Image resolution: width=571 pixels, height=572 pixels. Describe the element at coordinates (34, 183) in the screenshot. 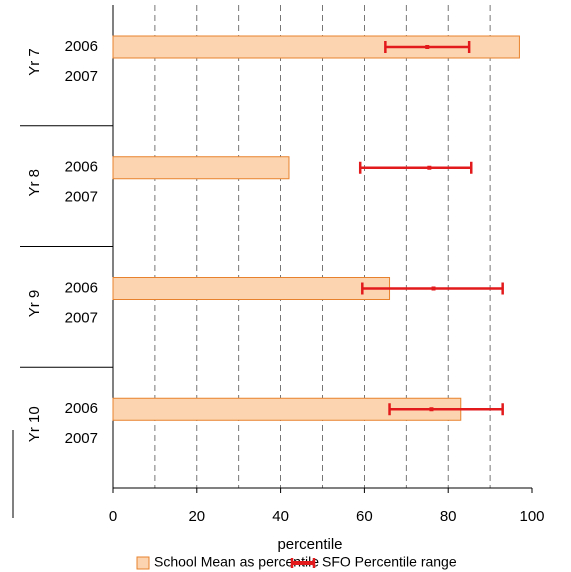

I see `group-label: Yr 8` at that location.